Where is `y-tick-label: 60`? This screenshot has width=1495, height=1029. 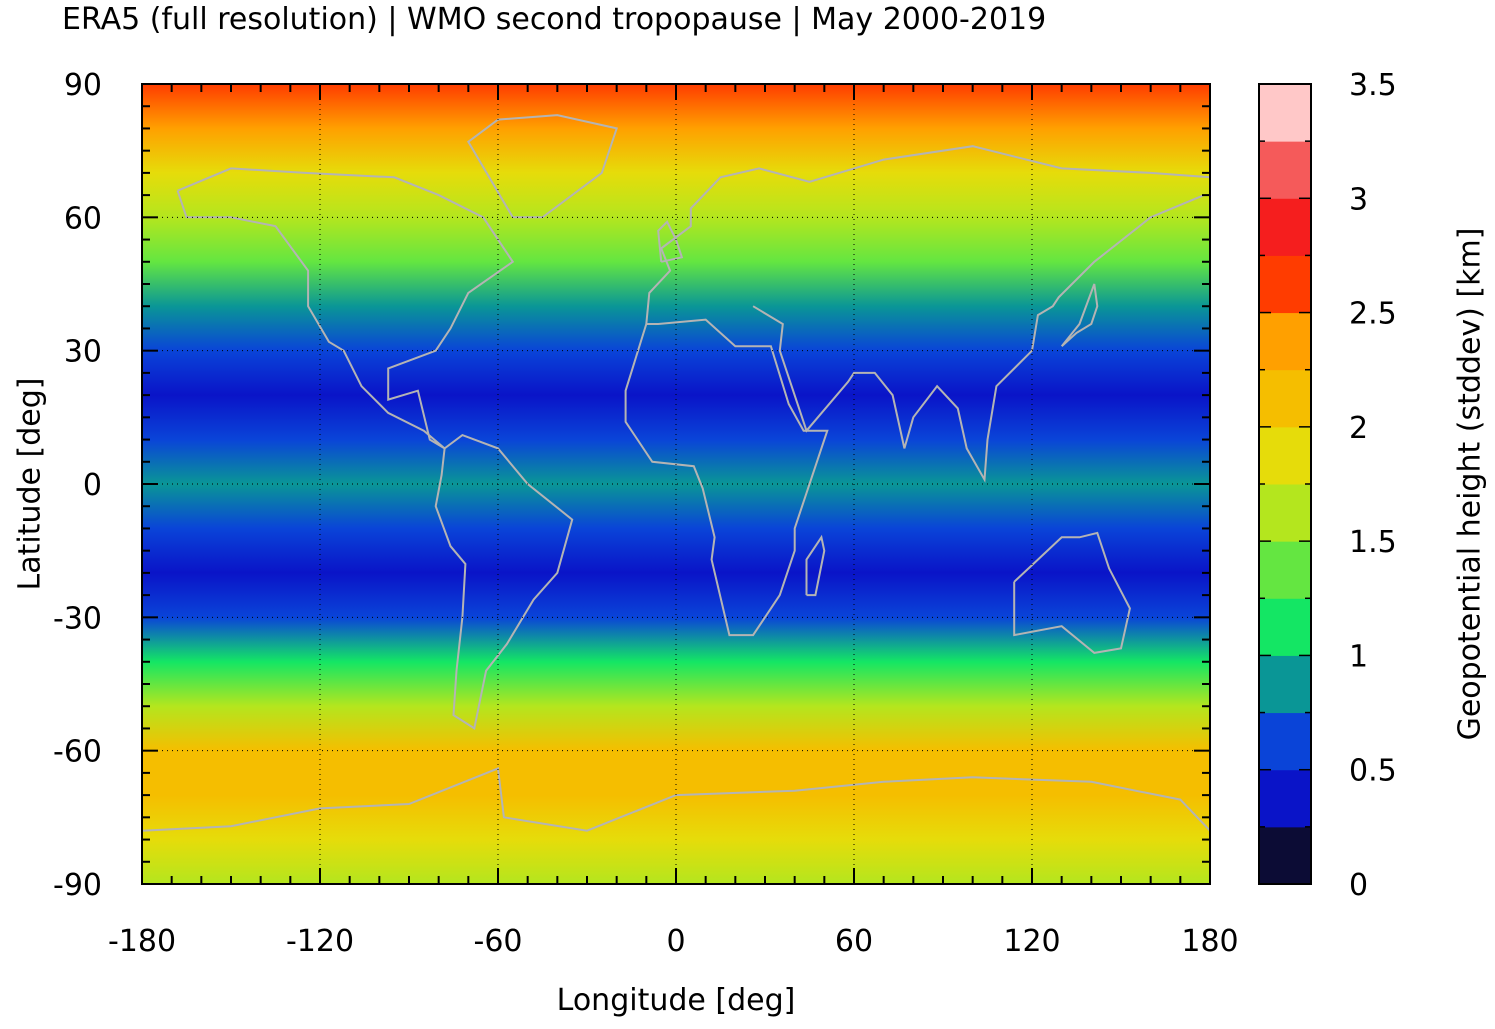 y-tick-label: 60 is located at coordinates (83, 218).